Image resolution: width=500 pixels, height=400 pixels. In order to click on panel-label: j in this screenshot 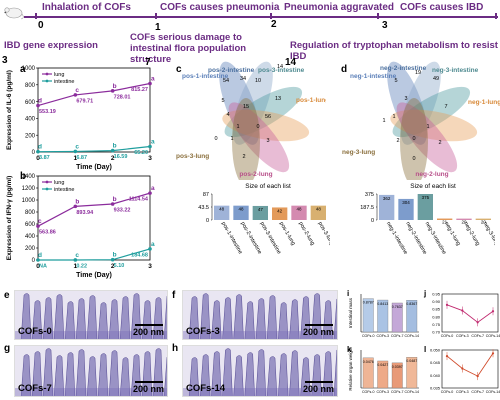, I will do `click(424, 293)`.